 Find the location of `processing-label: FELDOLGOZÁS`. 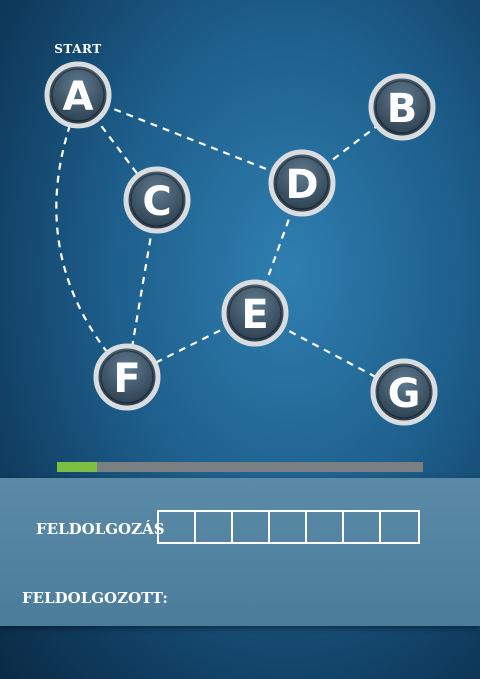

processing-label: FELDOLGOZÁS is located at coordinates (100, 529).